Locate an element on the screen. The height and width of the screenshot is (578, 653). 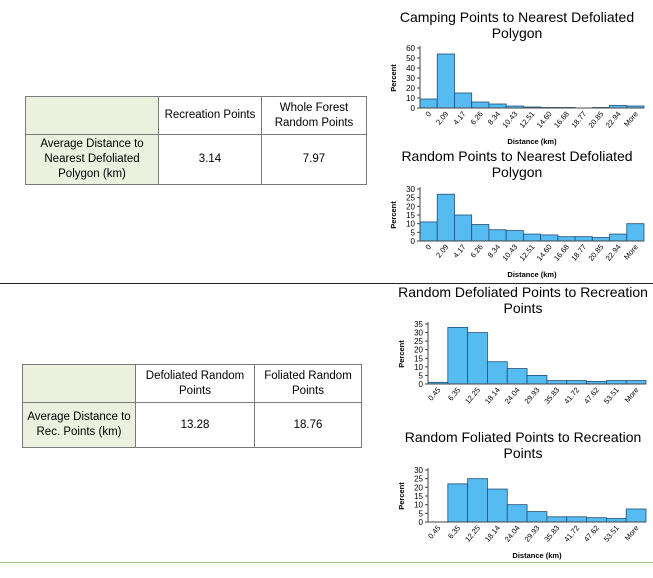
bar-41.72 is located at coordinates (576, 519).